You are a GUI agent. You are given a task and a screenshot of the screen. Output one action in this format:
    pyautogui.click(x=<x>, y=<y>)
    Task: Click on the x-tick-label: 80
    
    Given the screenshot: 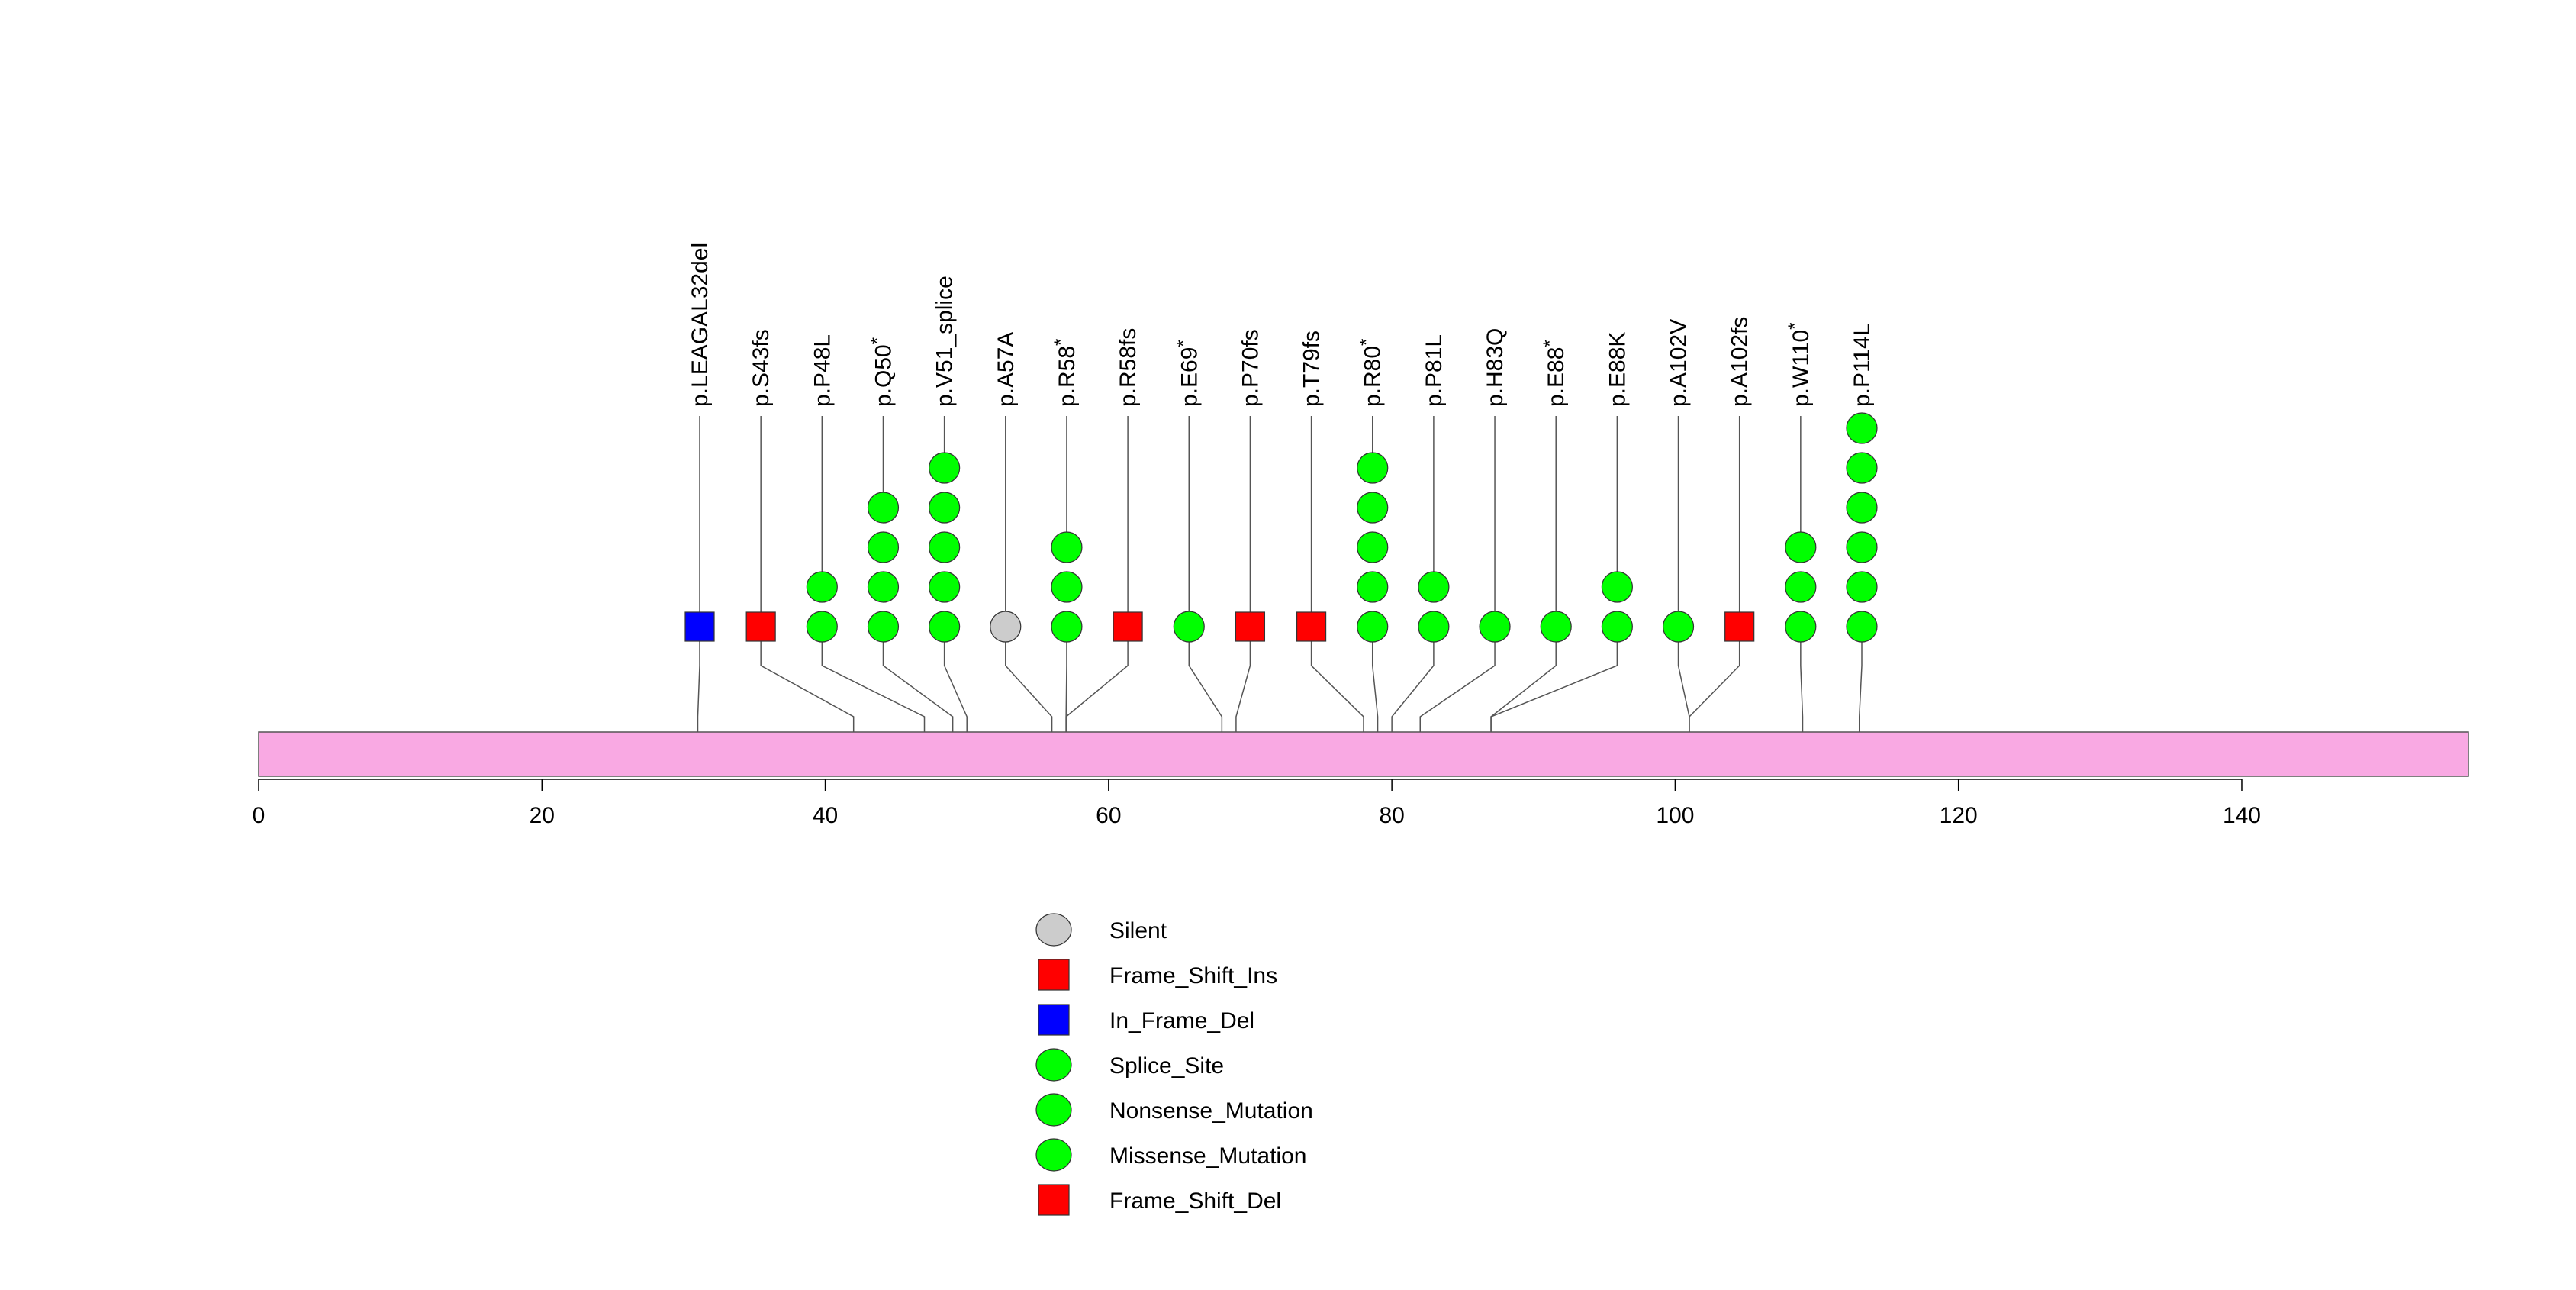 What is the action you would take?
    pyautogui.click(x=1391, y=815)
    